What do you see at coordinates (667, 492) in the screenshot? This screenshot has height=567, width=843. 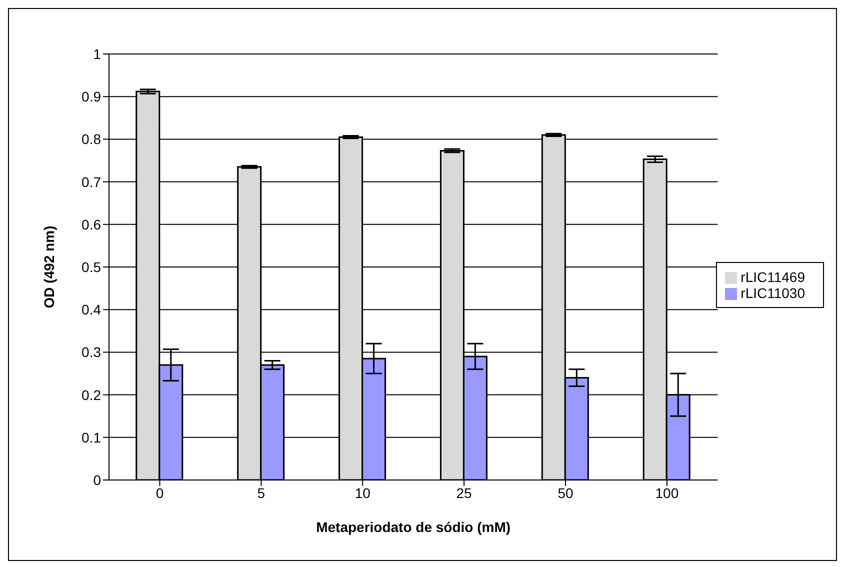 I see `x-tick-label: 100` at bounding box center [667, 492].